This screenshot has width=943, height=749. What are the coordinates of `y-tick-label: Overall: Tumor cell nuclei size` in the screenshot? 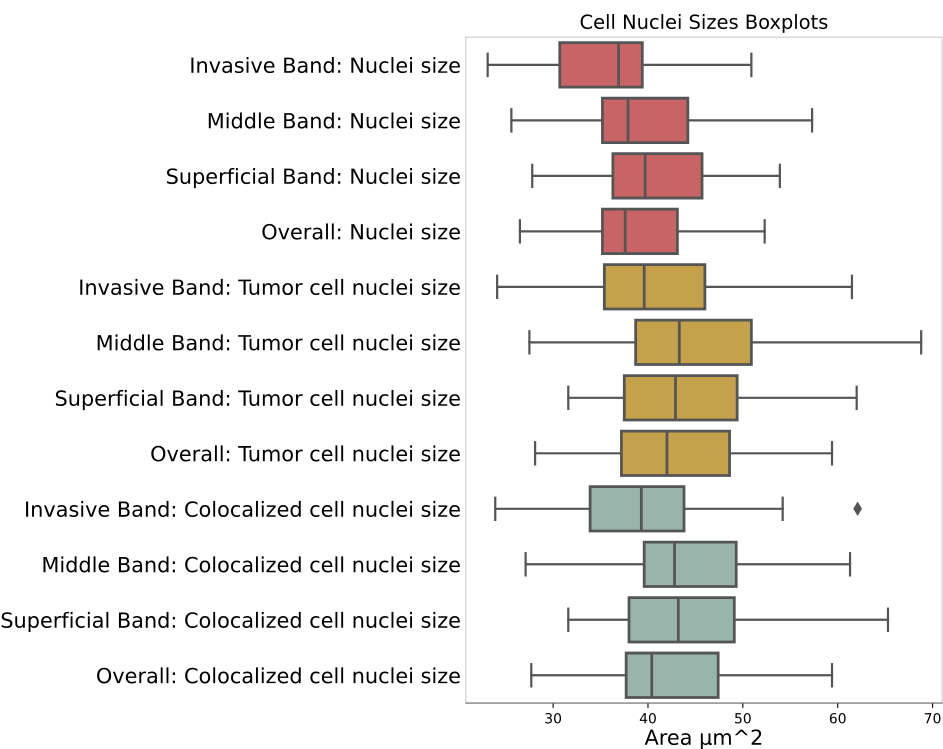 It's located at (305, 453).